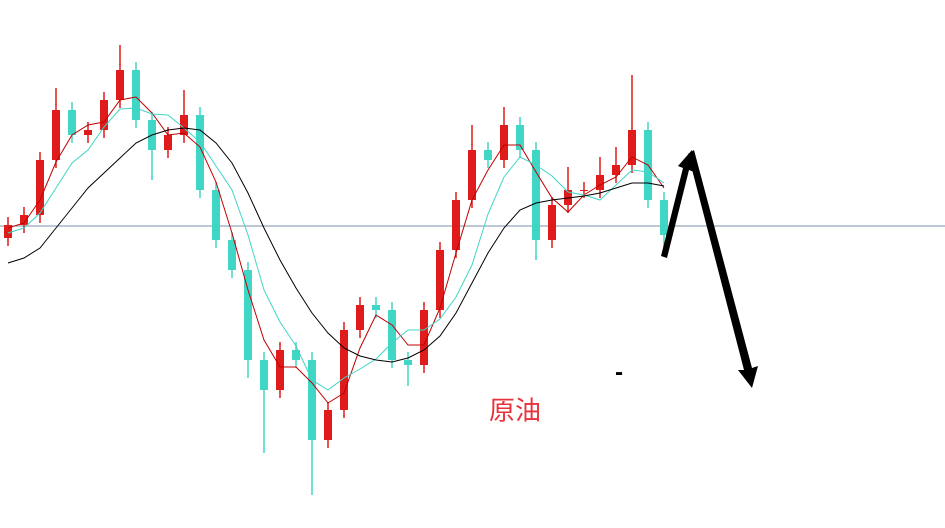 This screenshot has width=945, height=528. What do you see at coordinates (515, 412) in the screenshot?
I see `instrument-label: 原油` at bounding box center [515, 412].